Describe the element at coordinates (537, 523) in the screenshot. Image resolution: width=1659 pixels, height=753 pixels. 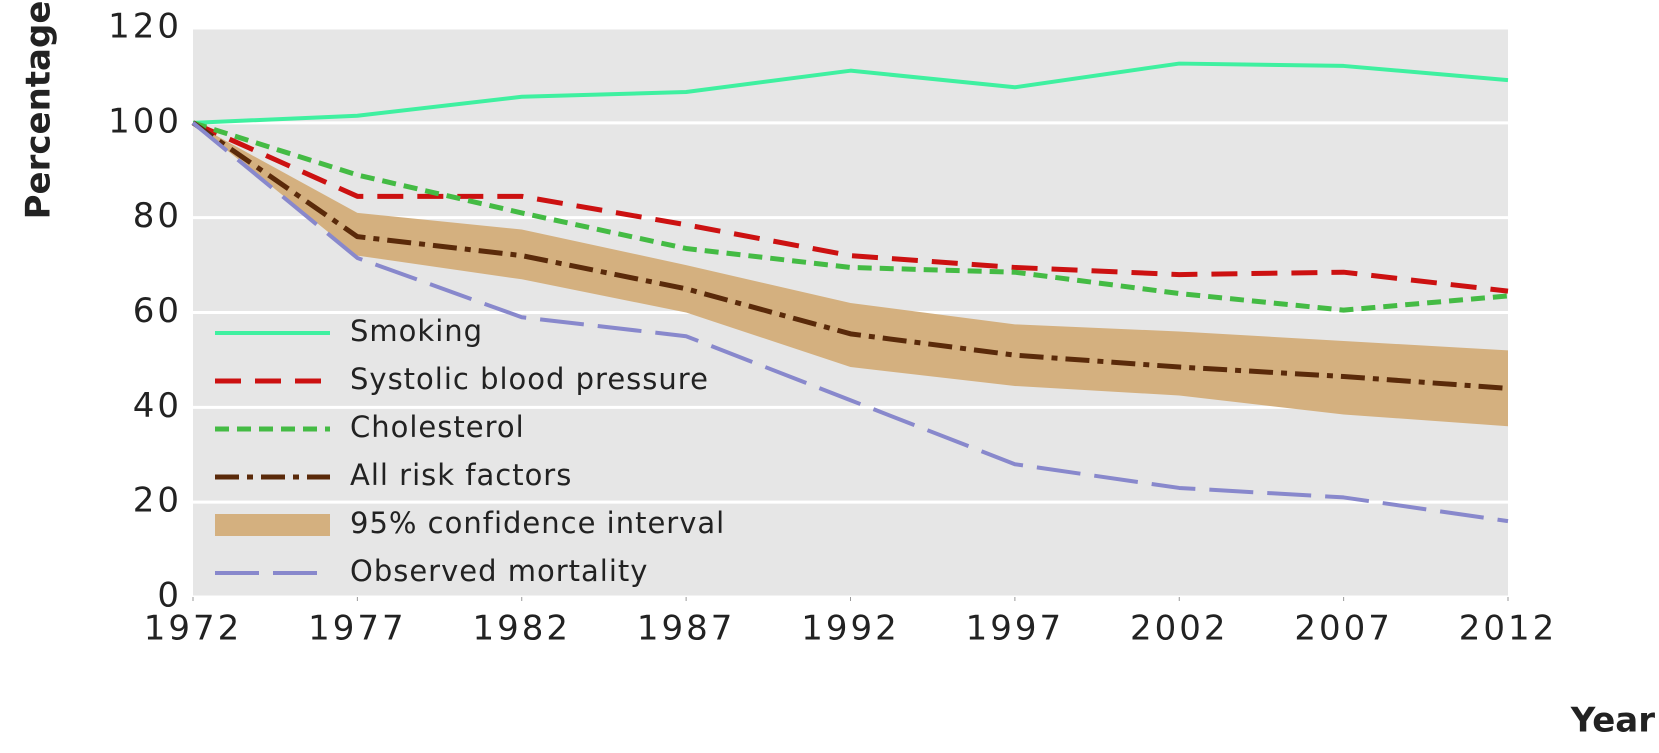
I see `legend-label: 95% confidence interval` at that location.